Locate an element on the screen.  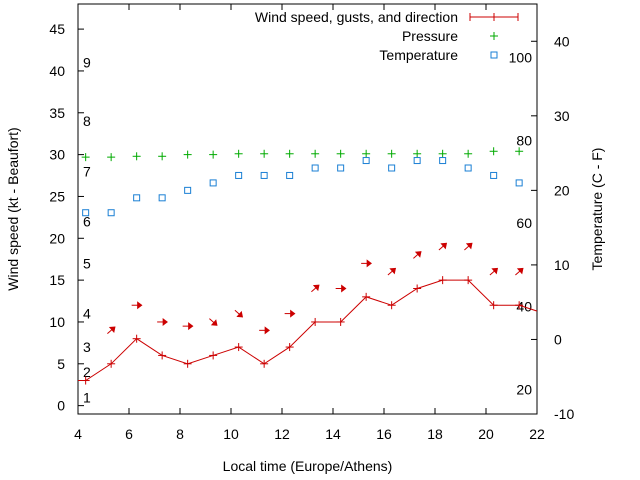
legend-label: Pressure is located at coordinates (430, 36).